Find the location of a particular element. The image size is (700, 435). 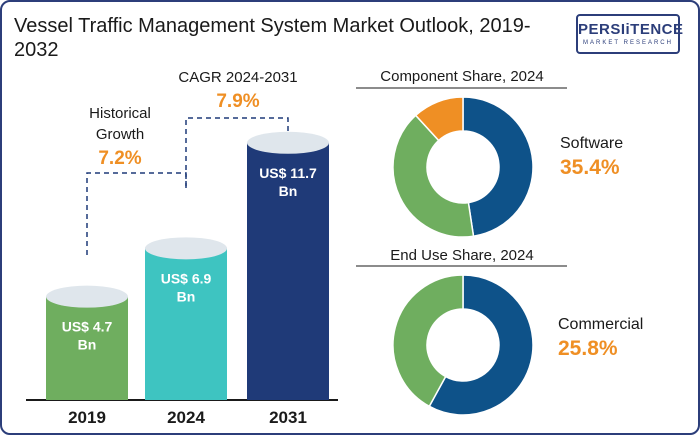

logo: PERSIiTENCE MARKET RESEARCH is located at coordinates (630, 34).